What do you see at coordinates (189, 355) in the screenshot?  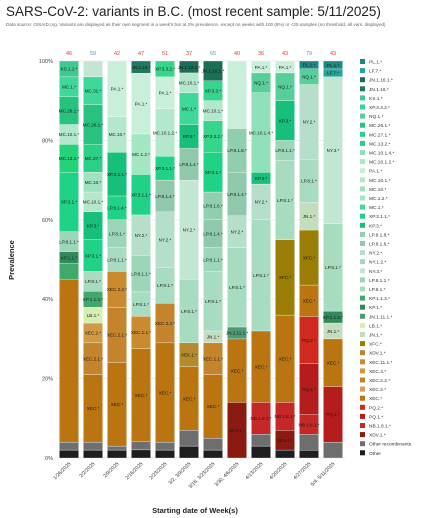 I see `segment-label: XEK.1.*` at bounding box center [189, 355].